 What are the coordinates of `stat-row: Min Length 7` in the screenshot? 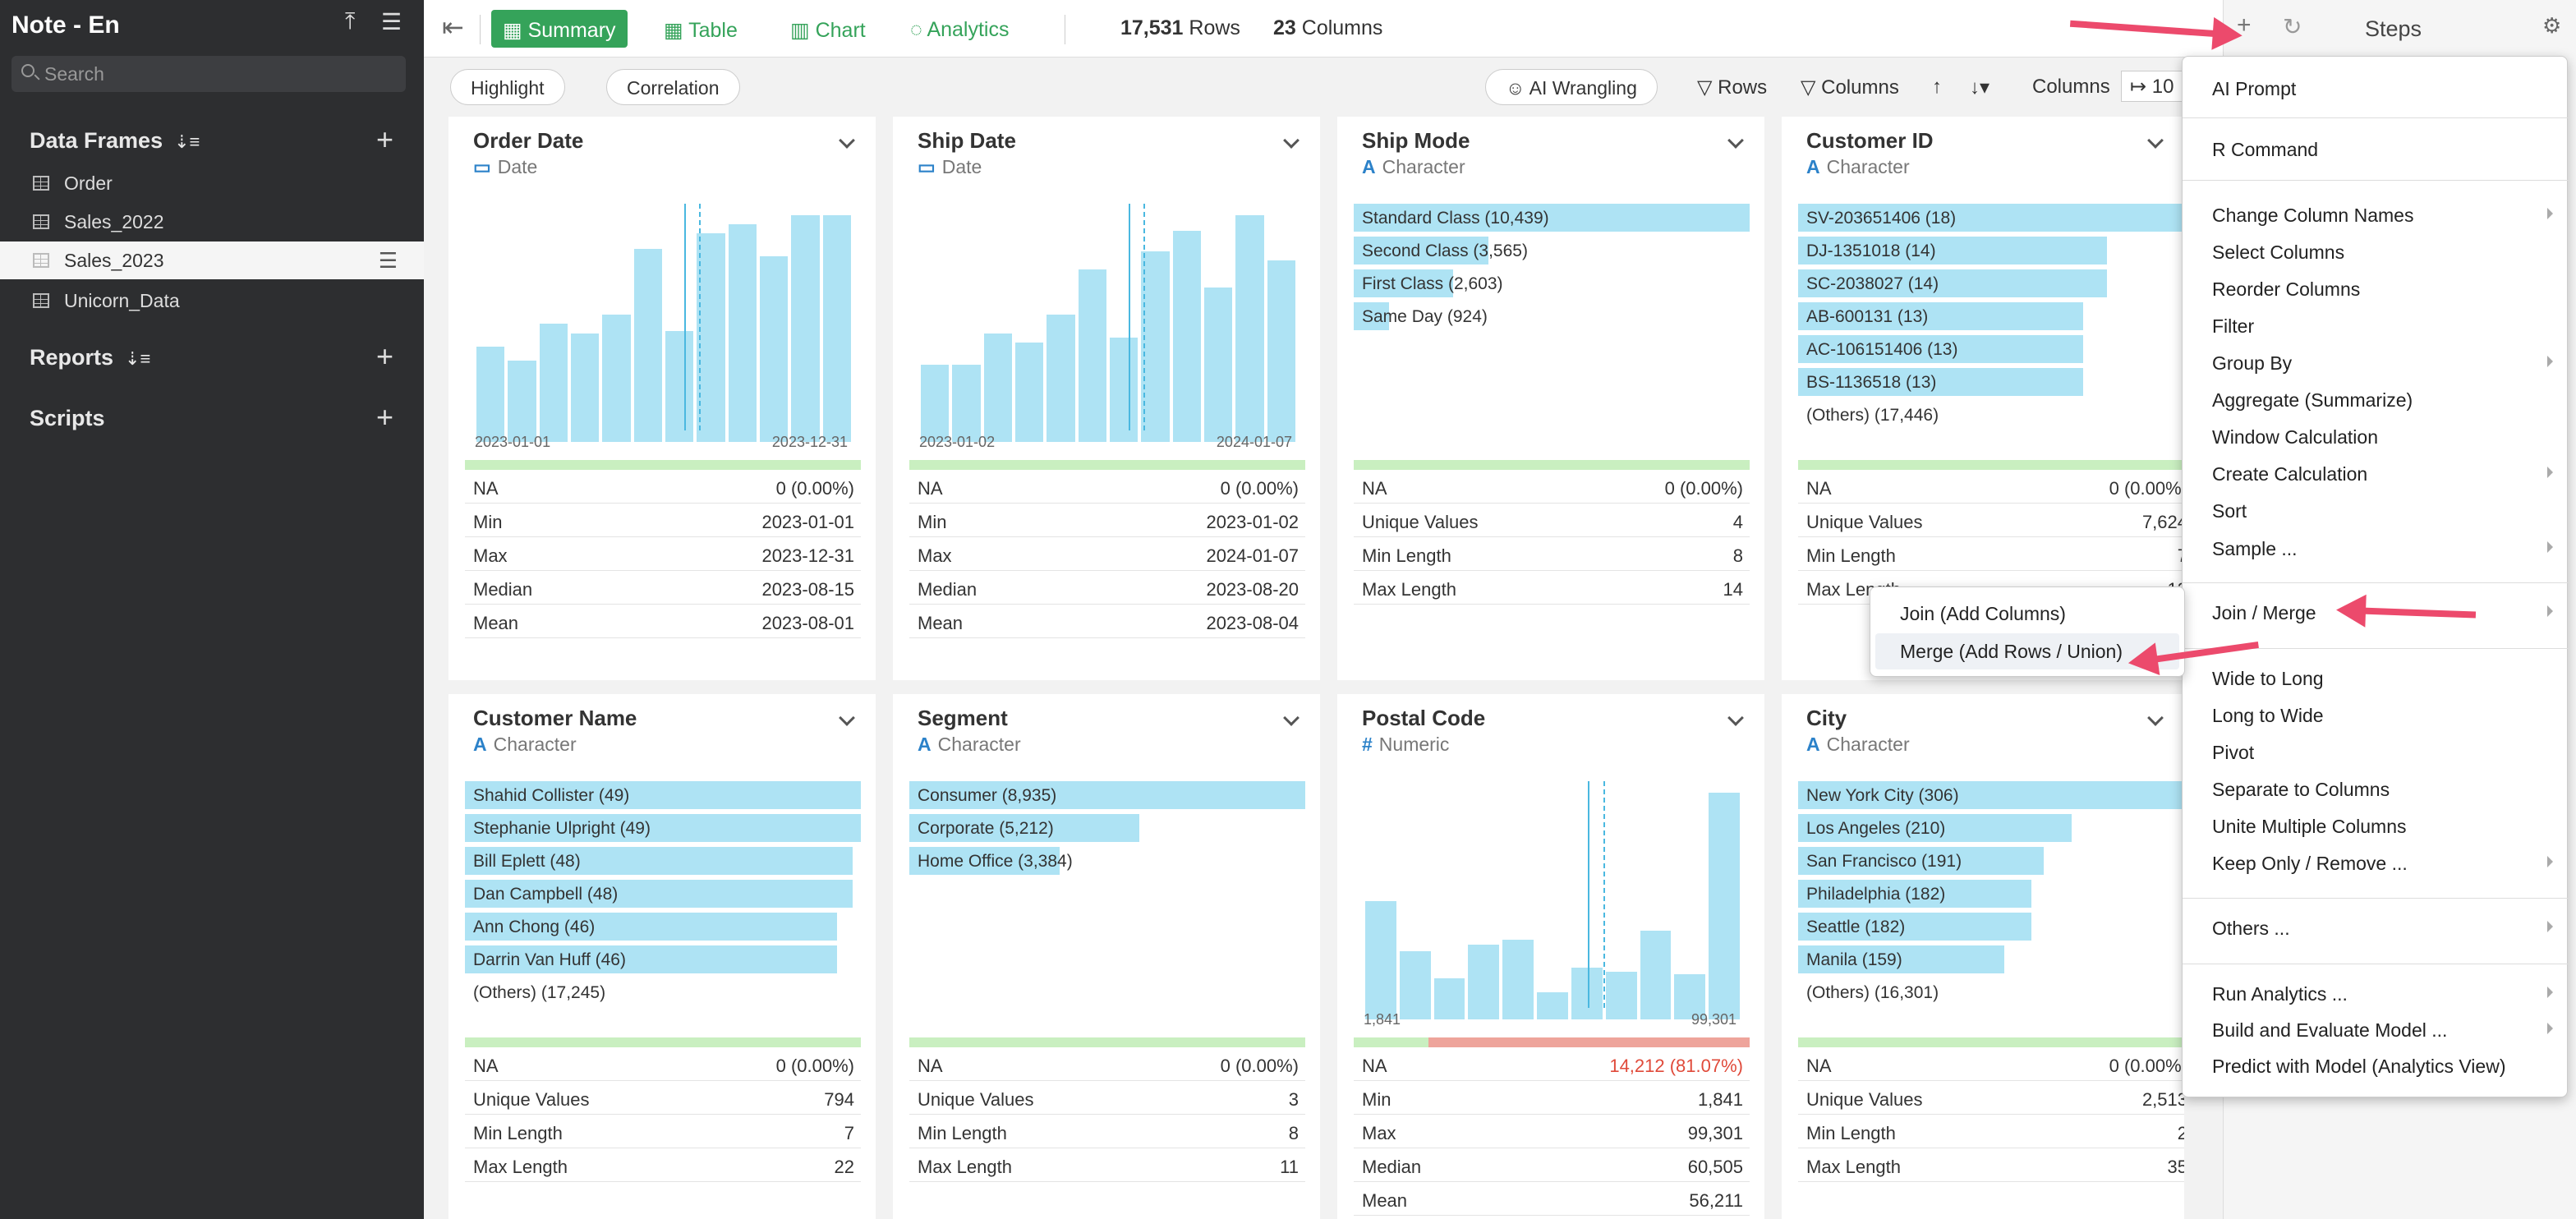 It's located at (1991, 554).